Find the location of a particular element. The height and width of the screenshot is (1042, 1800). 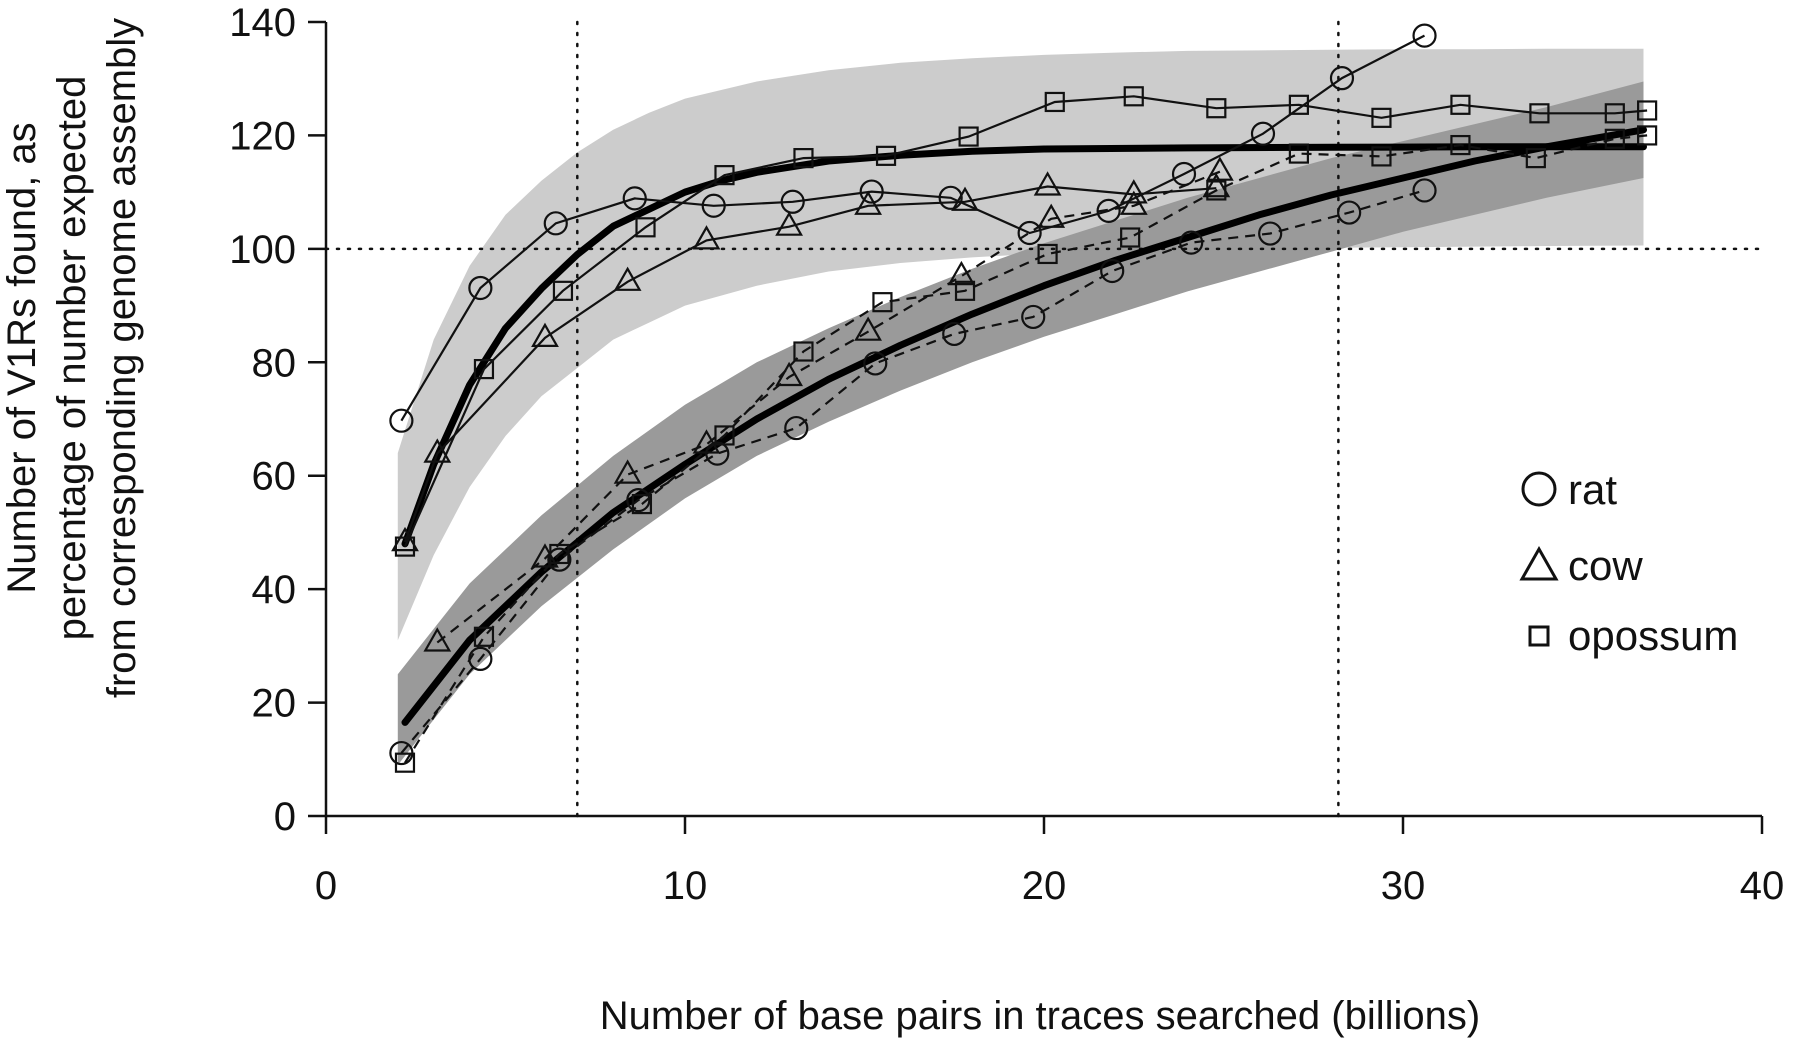

y-tick-label-60: 60 is located at coordinates (274, 477).